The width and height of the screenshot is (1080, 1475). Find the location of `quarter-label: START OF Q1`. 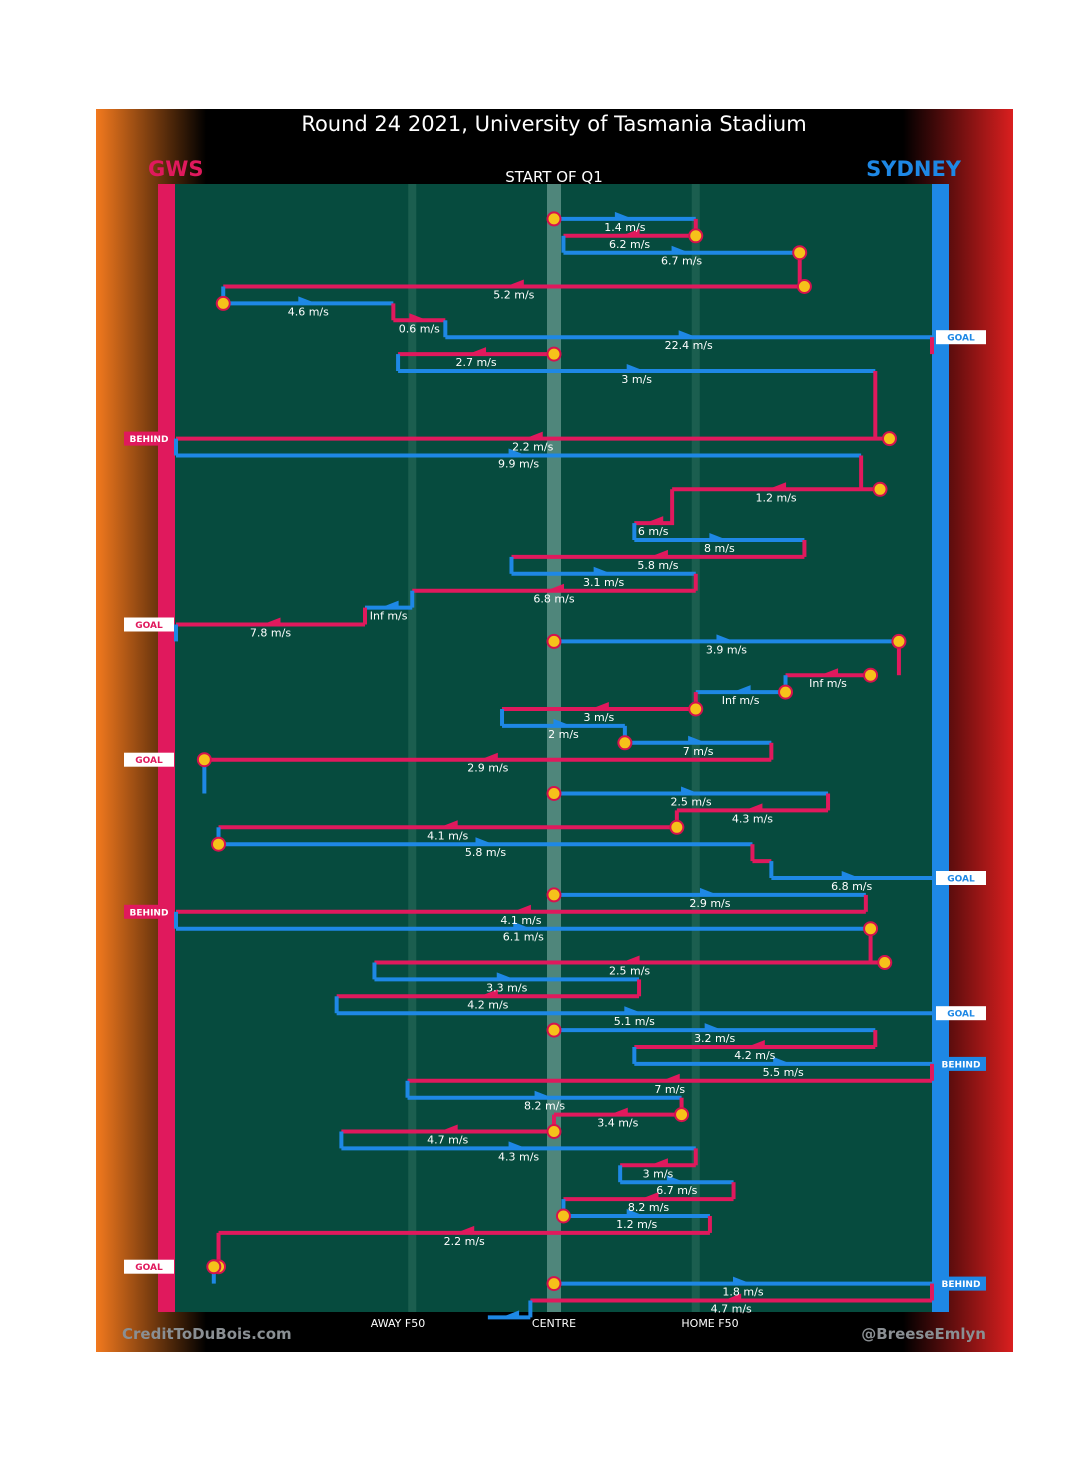

quarter-label: START OF Q1 is located at coordinates (554, 177).